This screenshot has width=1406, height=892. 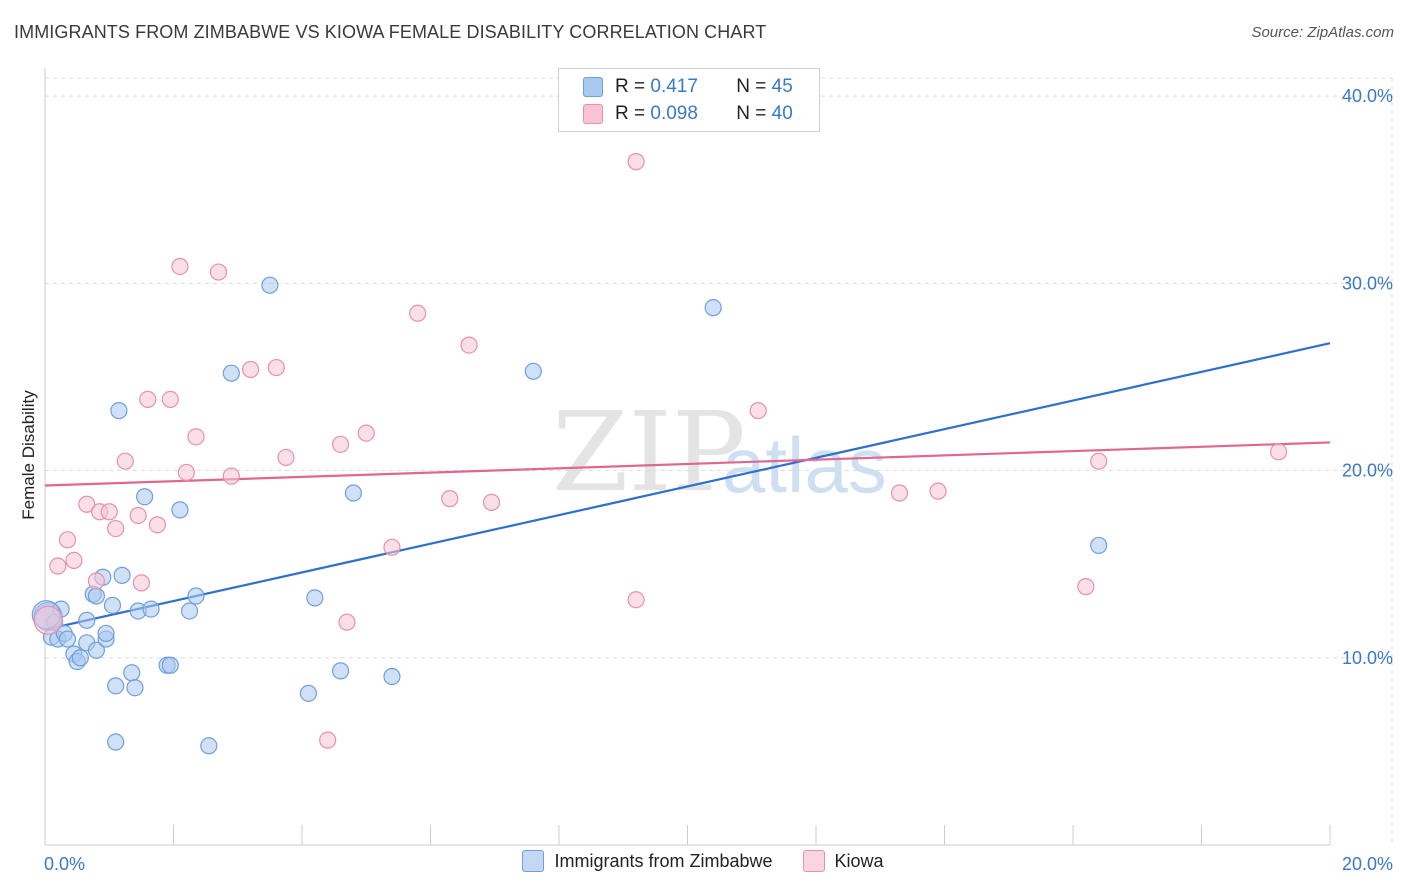 I want to click on series-legend: Immigrants from Zimbabwe Kiowa, so click(x=703, y=861).